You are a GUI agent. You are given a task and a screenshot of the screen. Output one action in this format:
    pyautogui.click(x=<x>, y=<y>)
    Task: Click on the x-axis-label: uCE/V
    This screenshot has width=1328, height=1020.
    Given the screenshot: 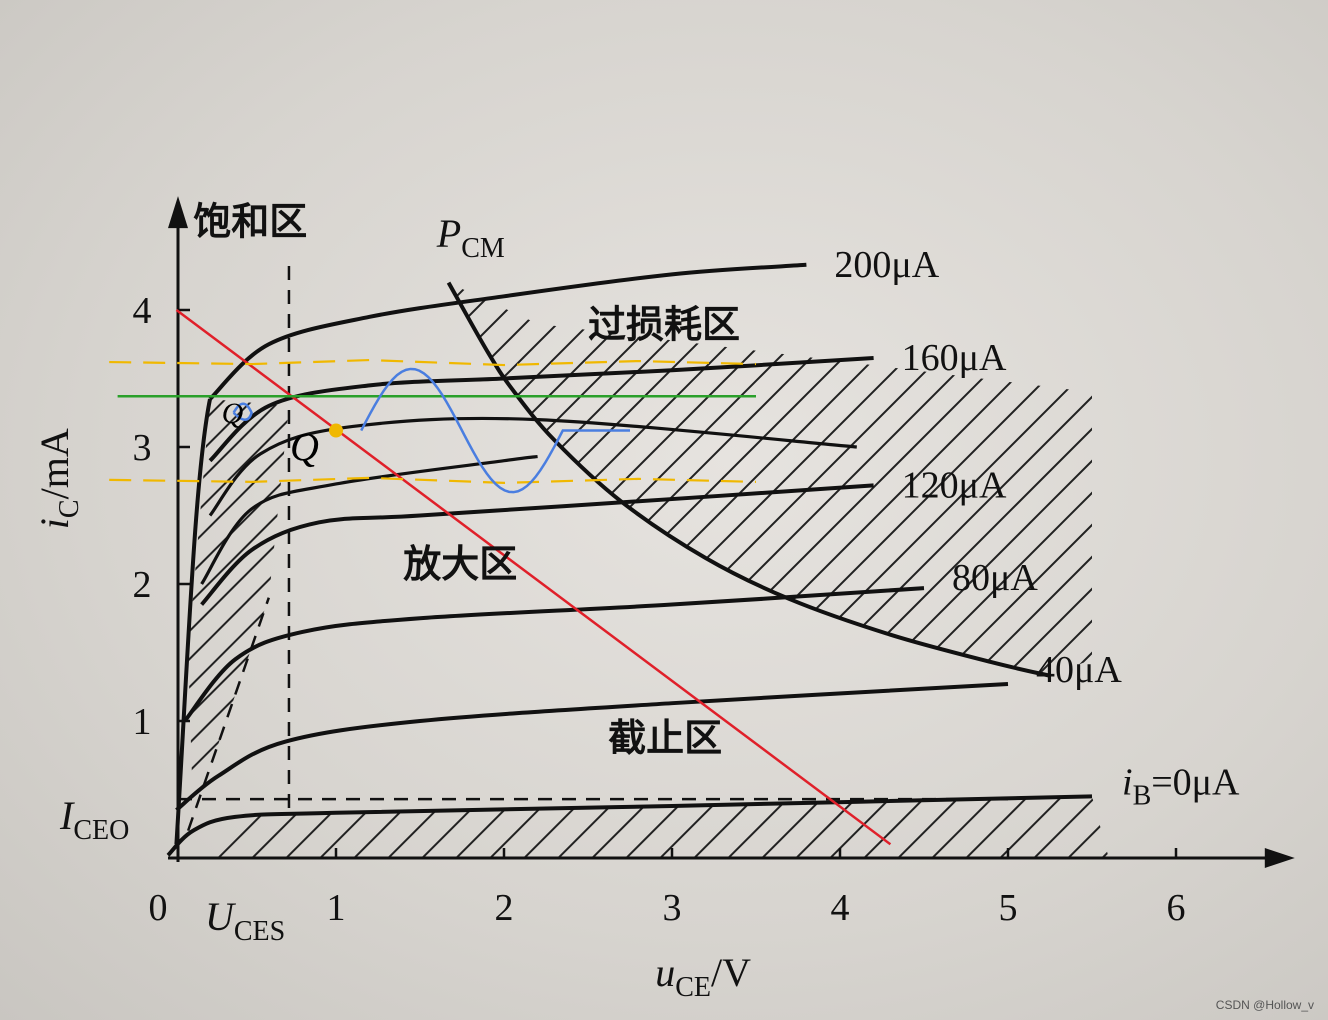 What is the action you would take?
    pyautogui.click(x=703, y=976)
    